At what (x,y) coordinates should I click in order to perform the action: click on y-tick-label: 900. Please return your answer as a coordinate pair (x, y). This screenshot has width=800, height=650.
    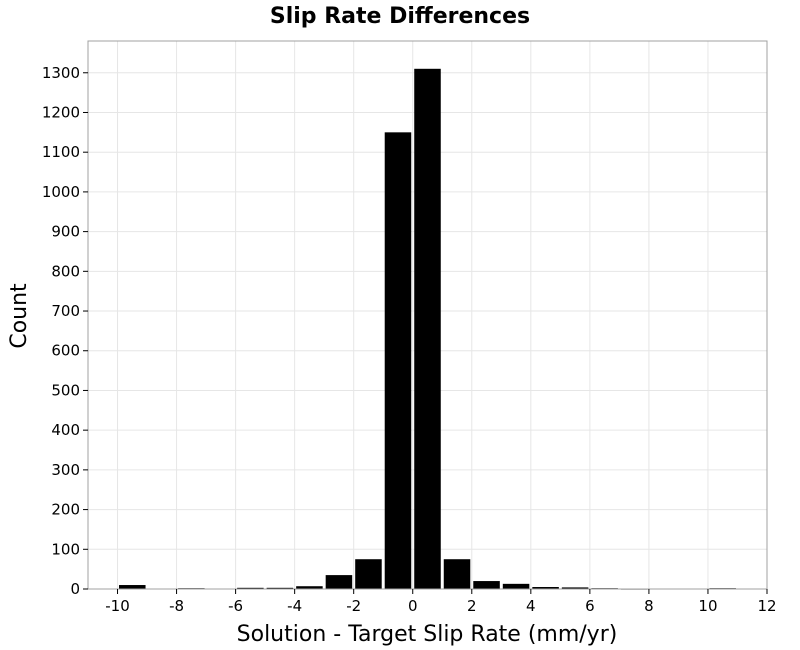
    Looking at the image, I should click on (65, 232).